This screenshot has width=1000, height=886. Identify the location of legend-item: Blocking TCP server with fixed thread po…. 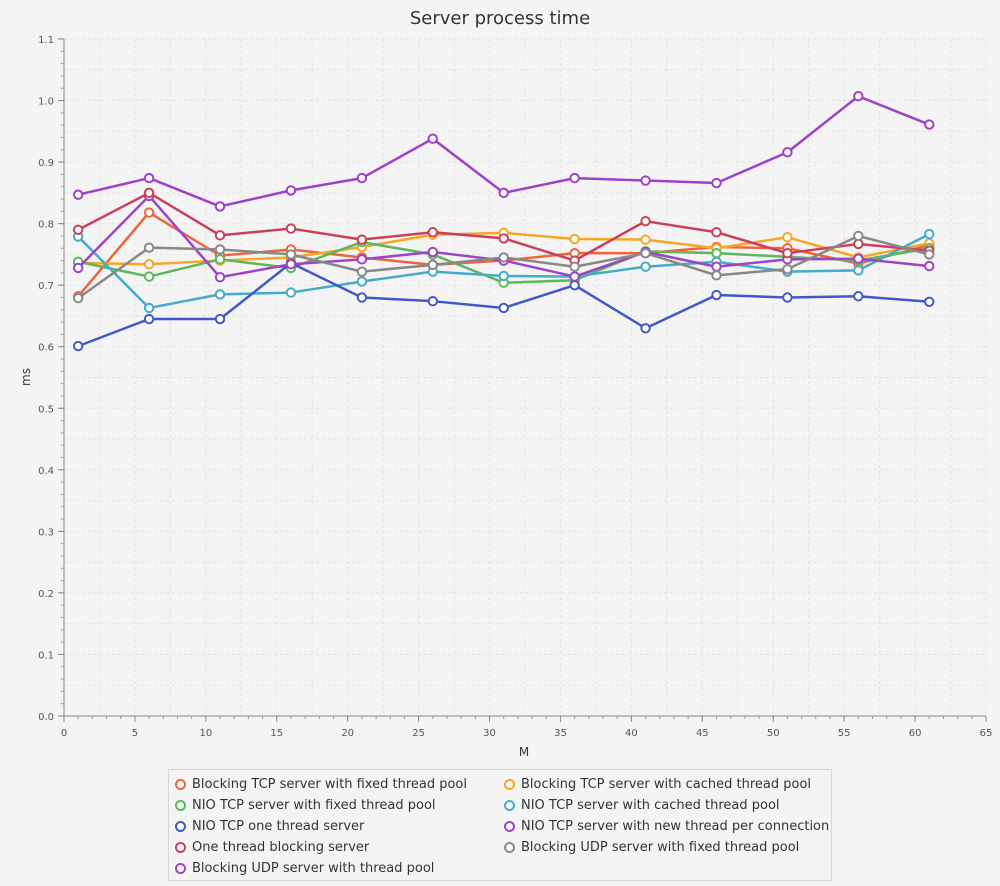
(339, 784).